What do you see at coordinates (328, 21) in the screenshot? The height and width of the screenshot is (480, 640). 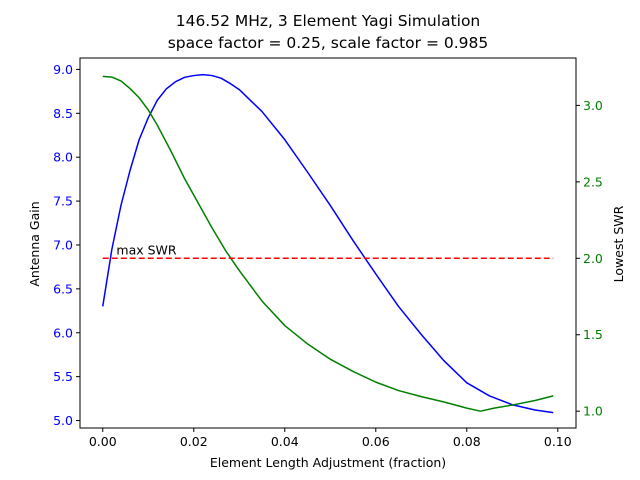 I see `chart-title: 146.52 MHz, 3 Element Yagi Simulation` at bounding box center [328, 21].